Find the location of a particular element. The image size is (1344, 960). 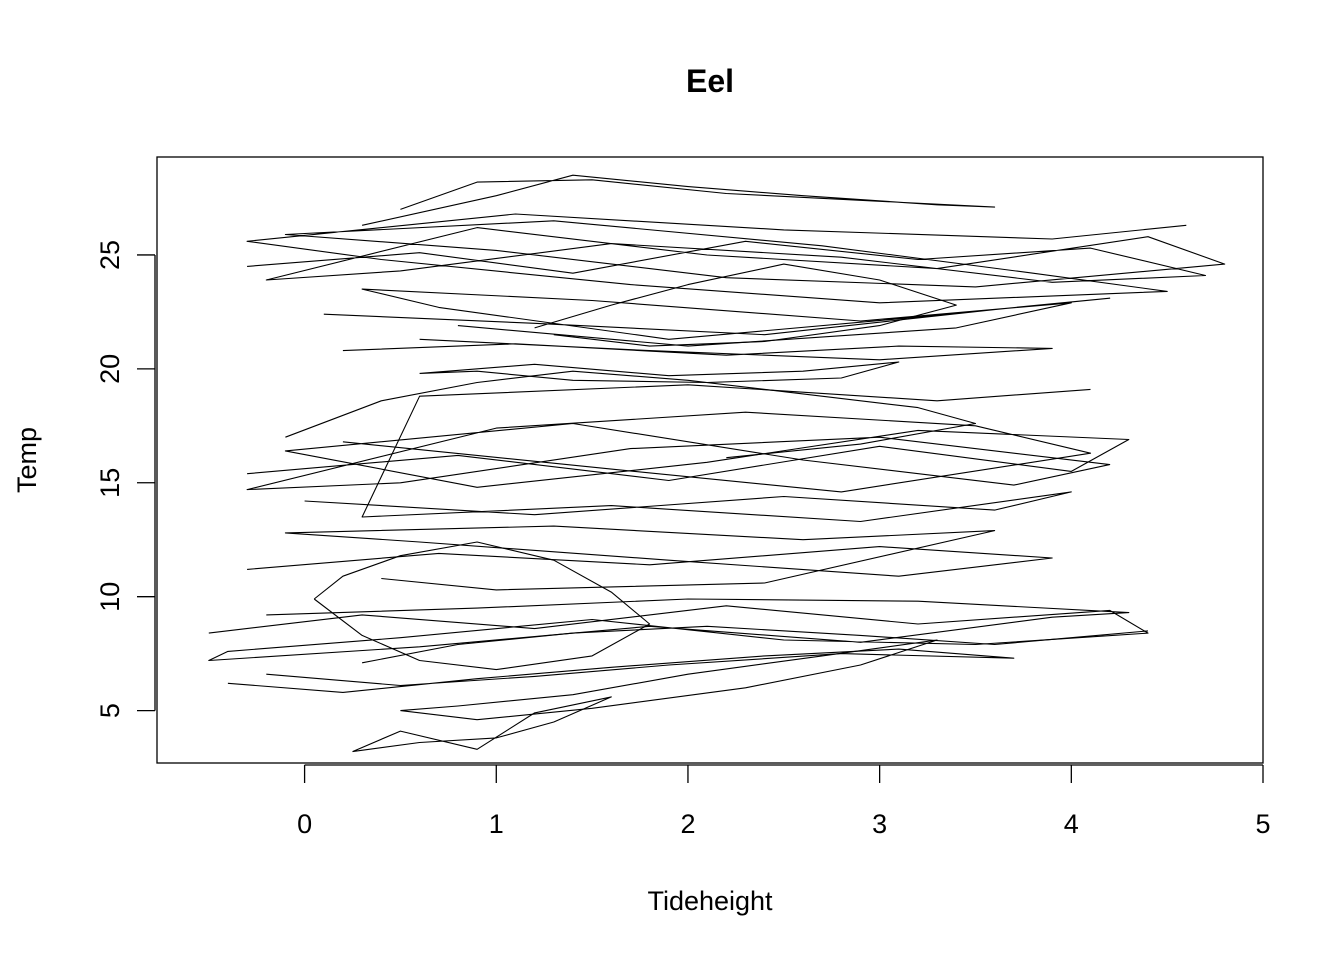

y-tick-label: 15 is located at coordinates (110, 483).